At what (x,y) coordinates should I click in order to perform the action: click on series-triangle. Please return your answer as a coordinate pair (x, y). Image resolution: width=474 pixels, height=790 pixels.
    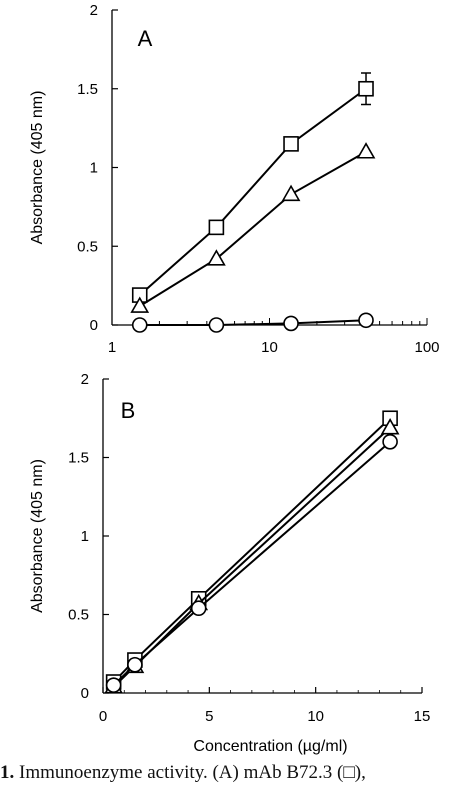
    Looking at the image, I should click on (253, 227).